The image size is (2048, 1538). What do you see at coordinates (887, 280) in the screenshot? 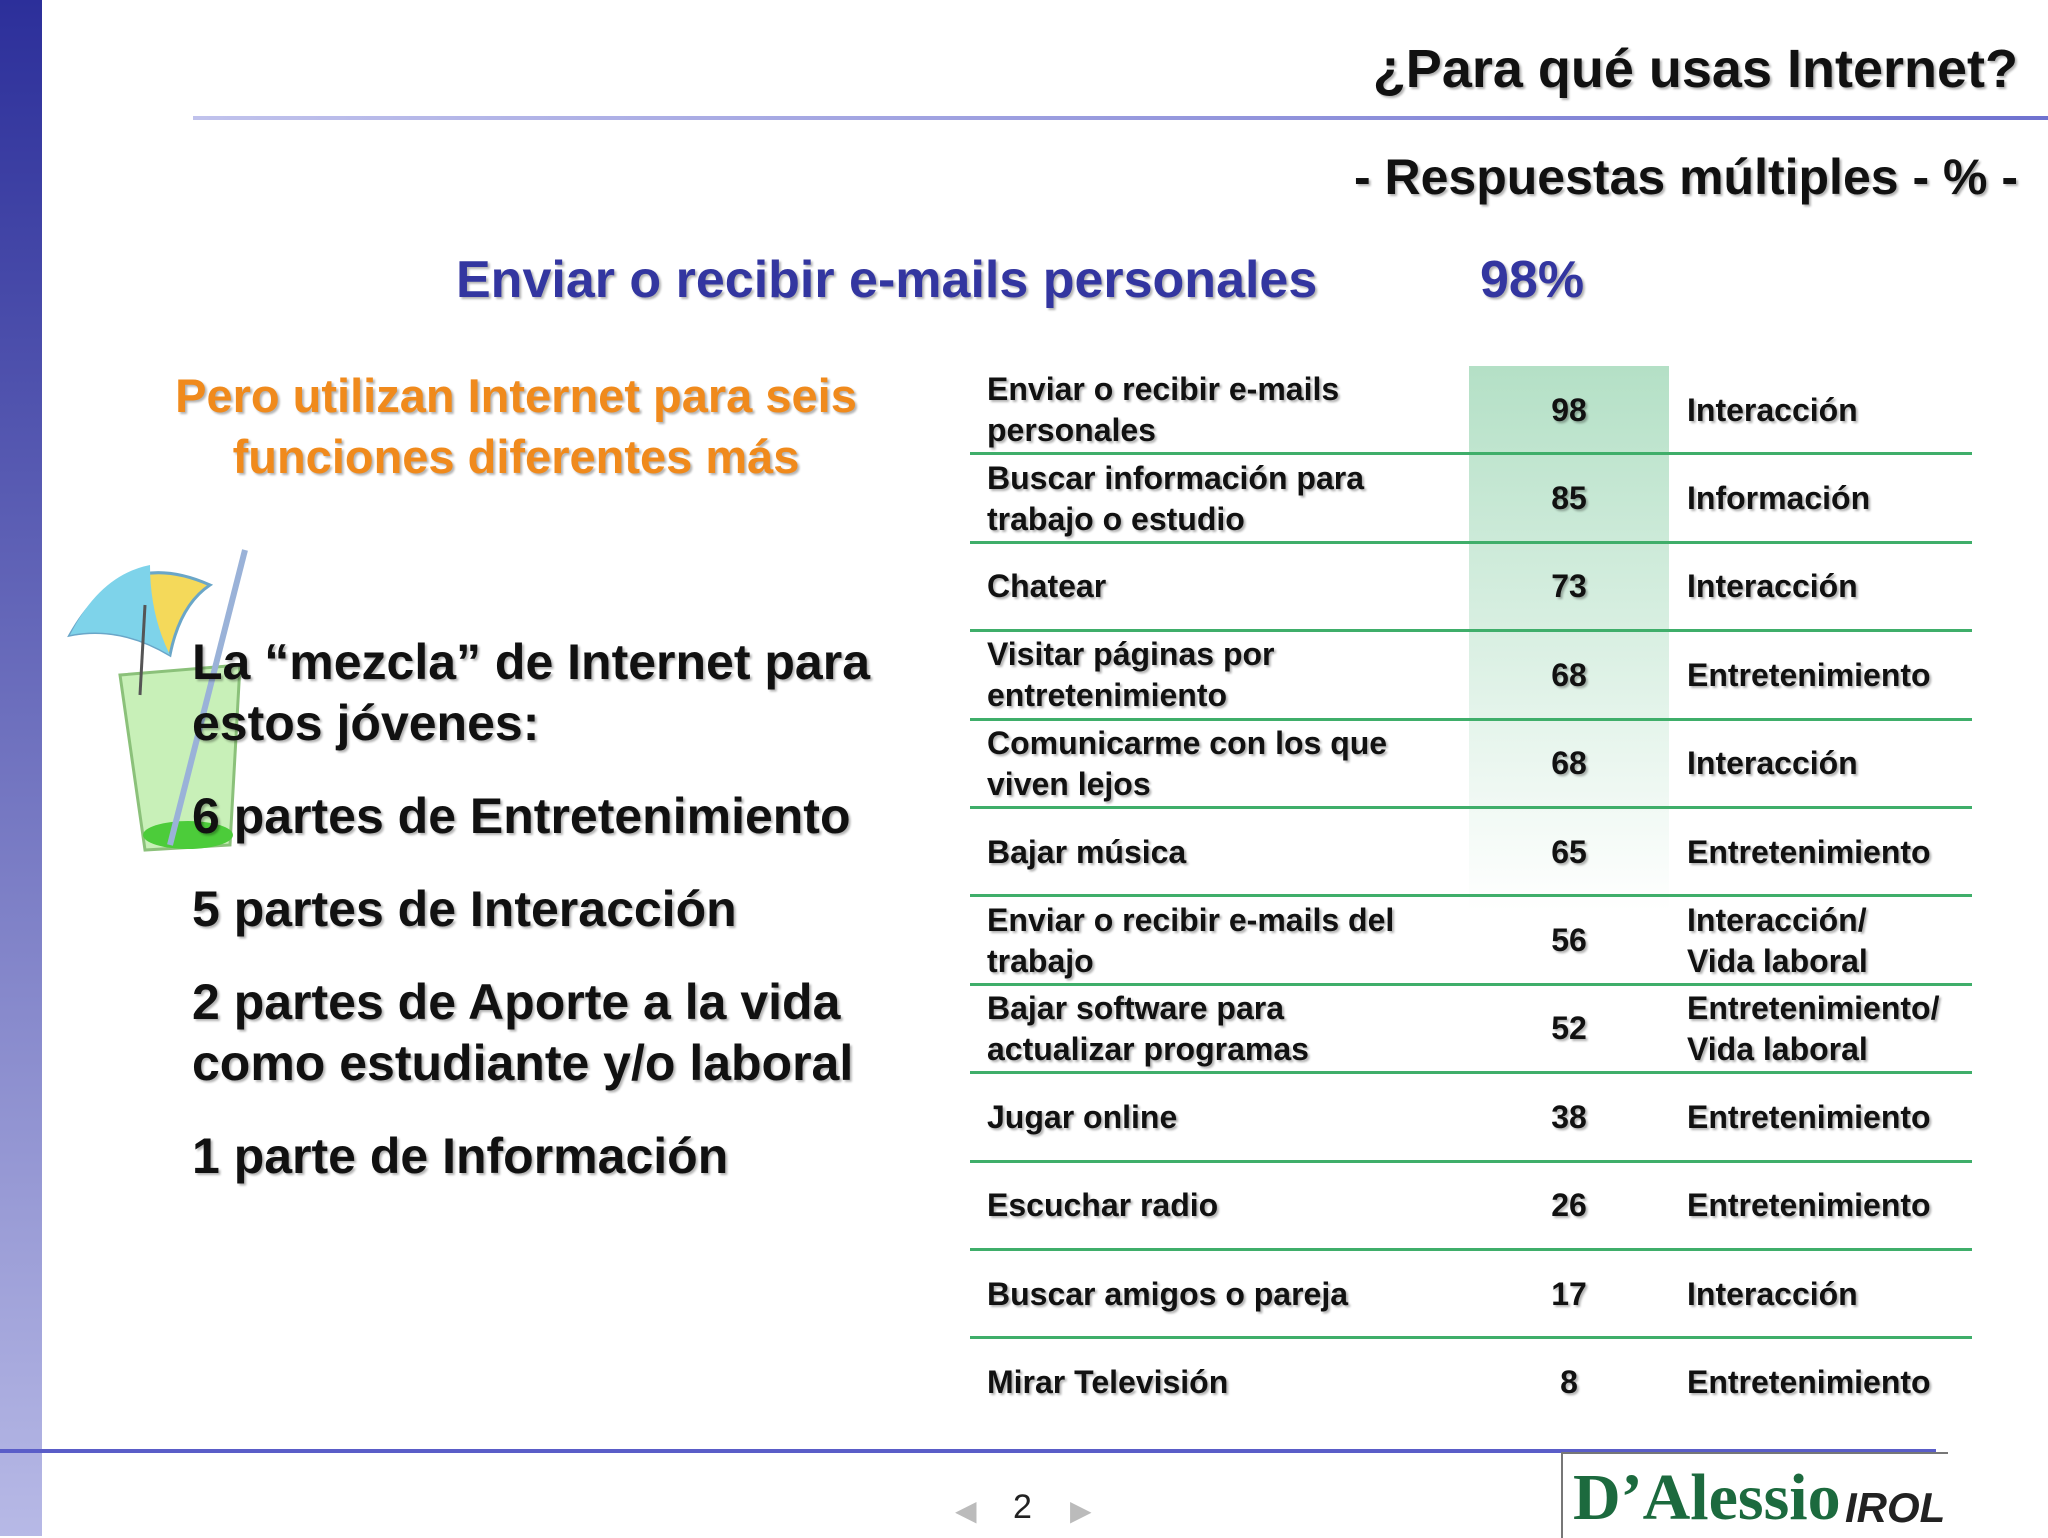
I see `headline-label: Enviar o recibir e-mails personales` at bounding box center [887, 280].